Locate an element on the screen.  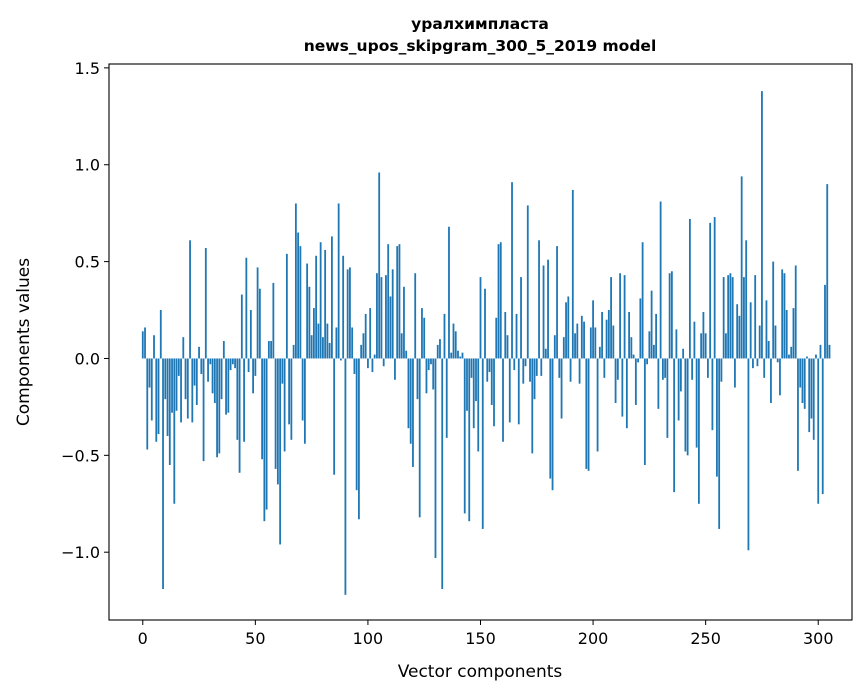
x-tick-label: 250 is located at coordinates (705, 638).